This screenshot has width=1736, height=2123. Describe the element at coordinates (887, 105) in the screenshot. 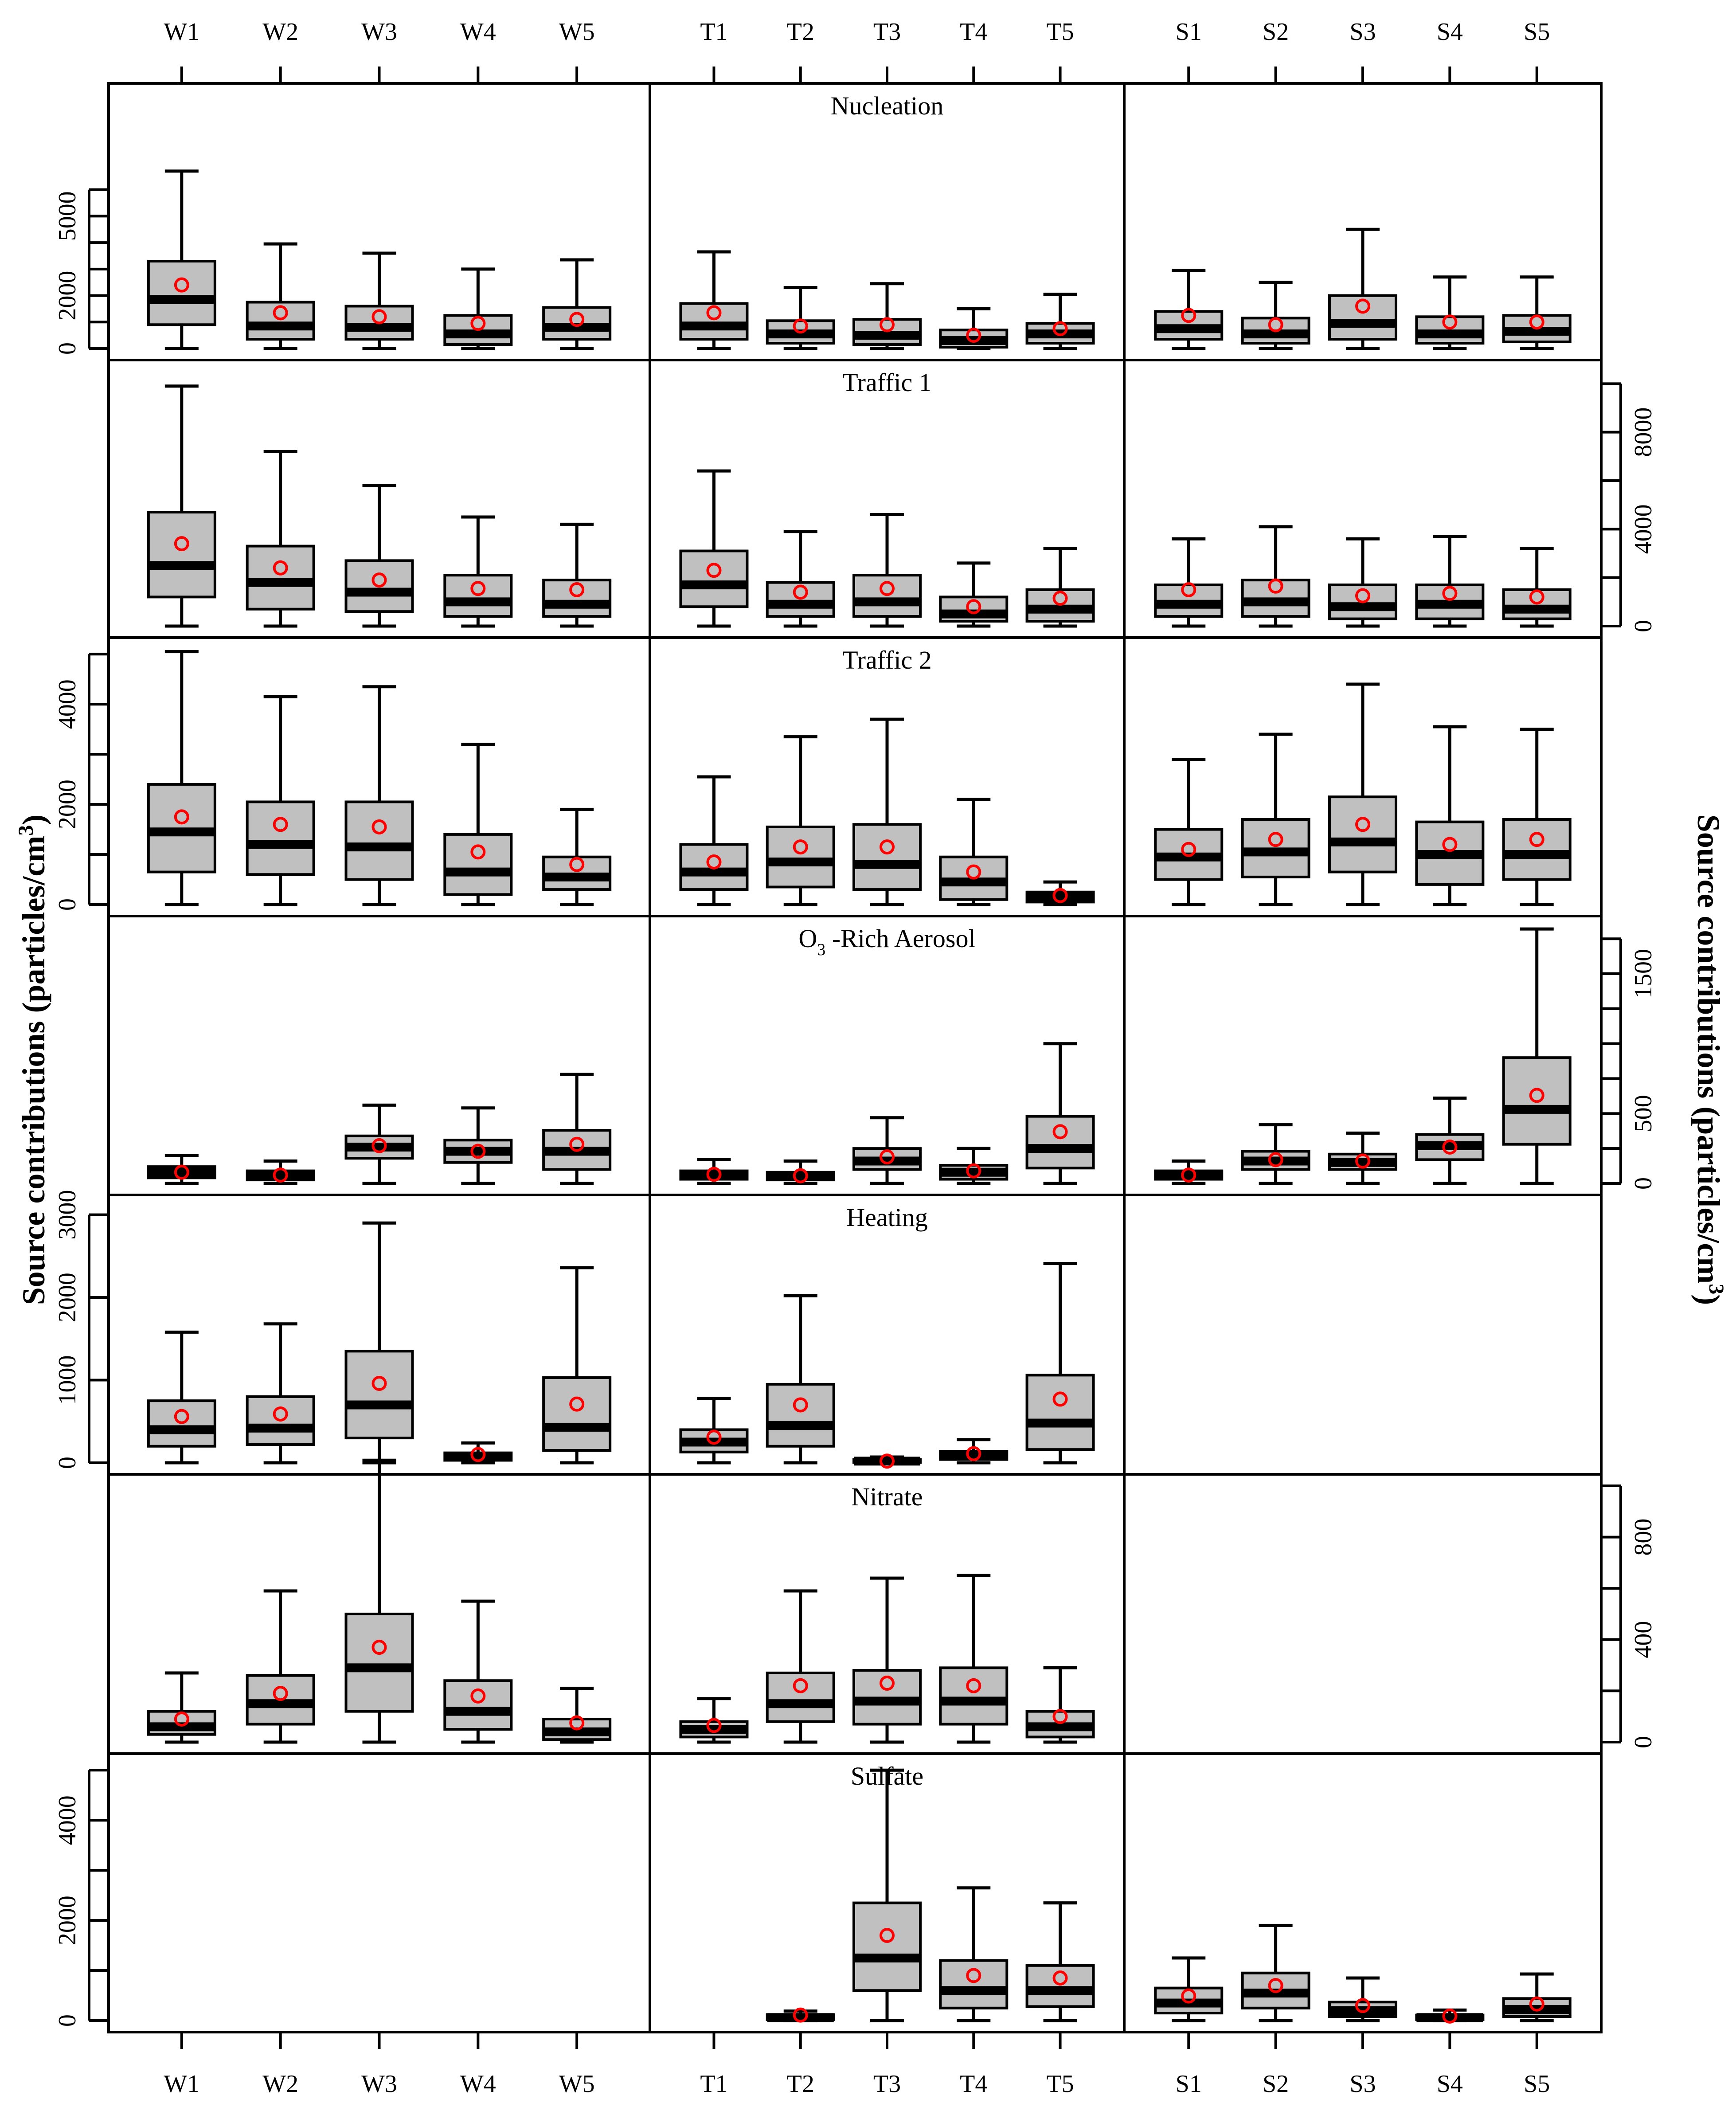

I see `panel-title: Nucleation` at that location.